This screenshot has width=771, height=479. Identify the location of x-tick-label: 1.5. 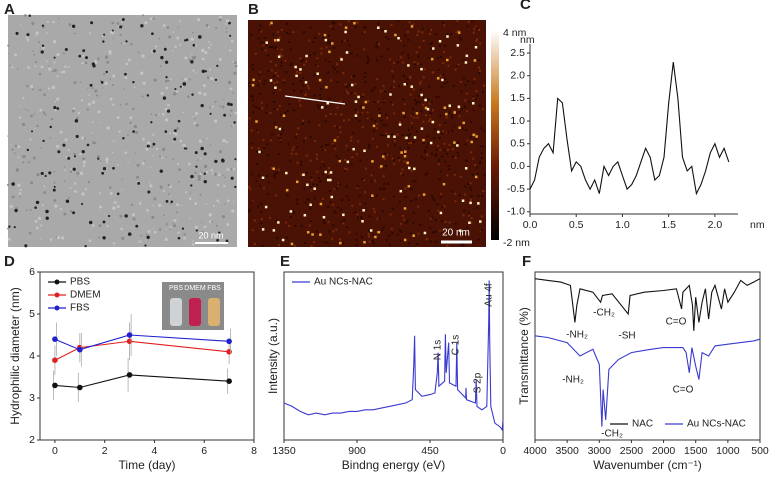
(668, 225).